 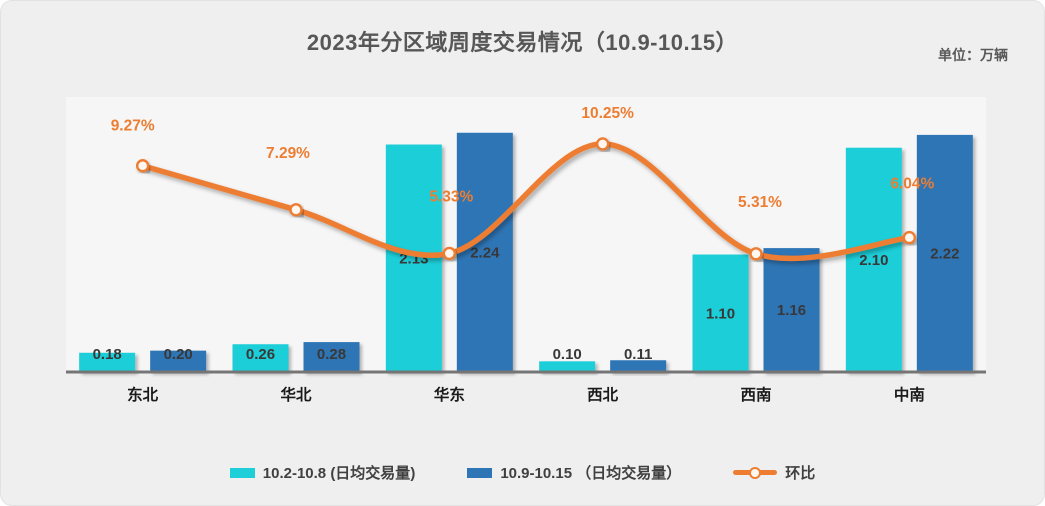 What do you see at coordinates (133, 126) in the screenshot?
I see `pct-label-东北: 9.27%` at bounding box center [133, 126].